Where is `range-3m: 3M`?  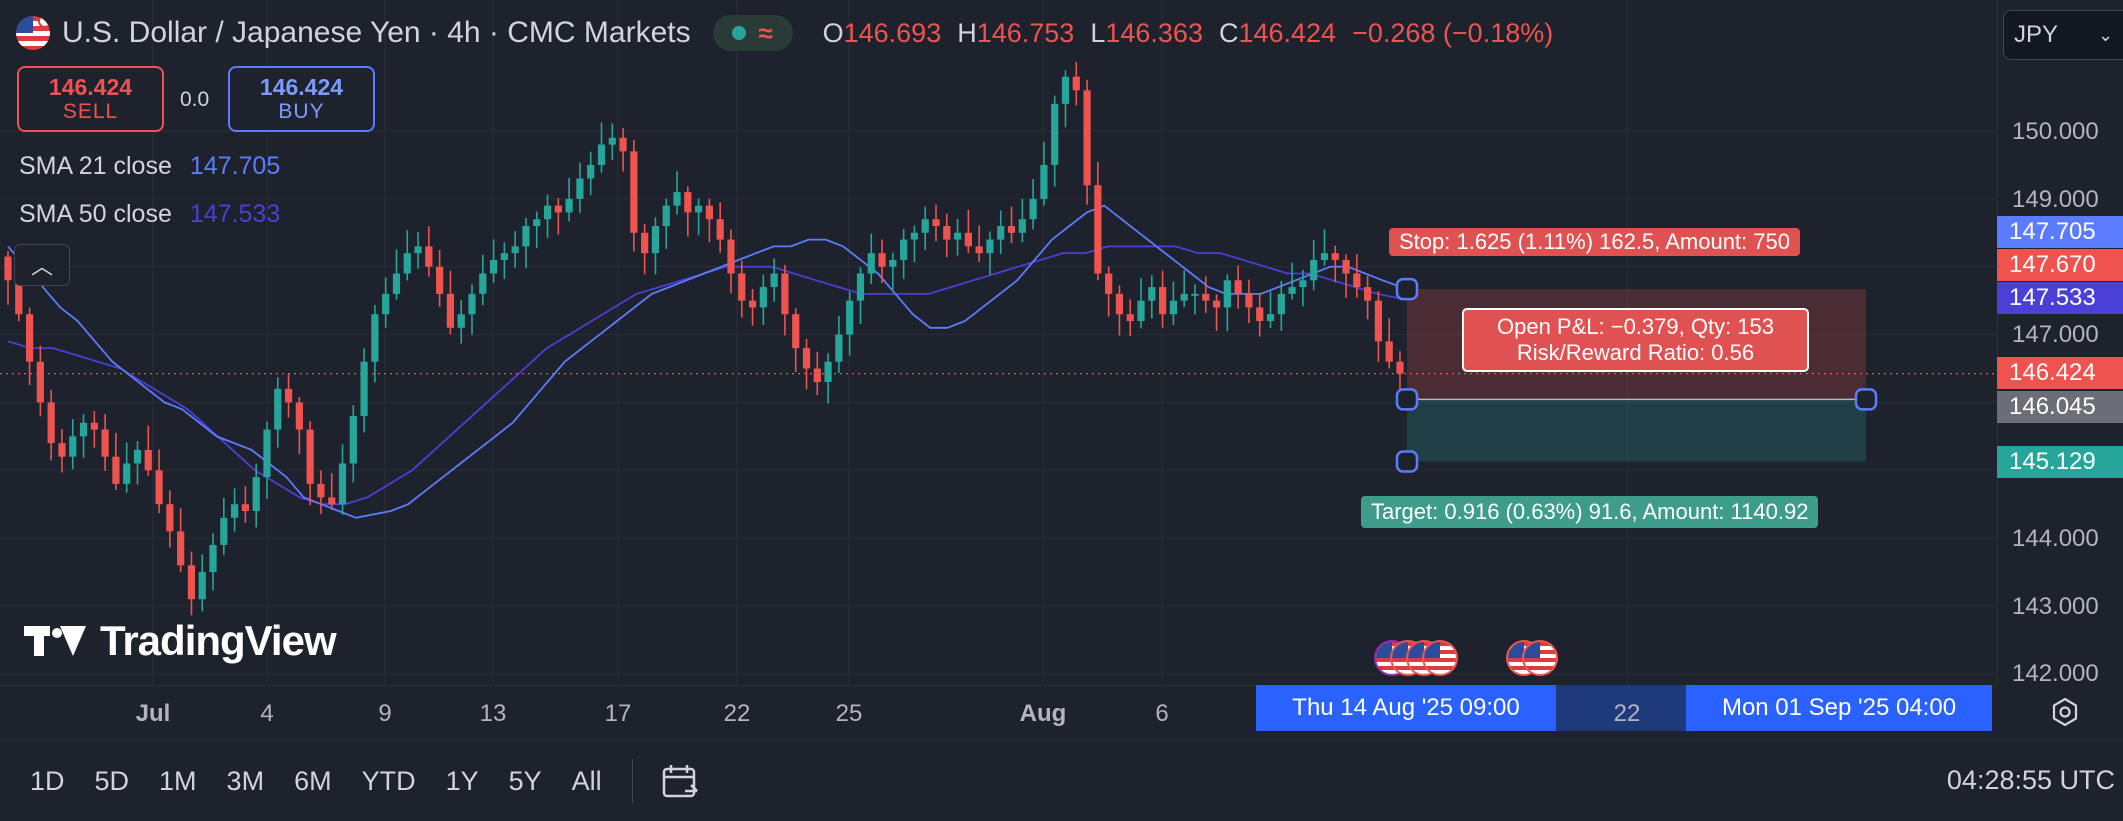
range-3m: 3M is located at coordinates (245, 780).